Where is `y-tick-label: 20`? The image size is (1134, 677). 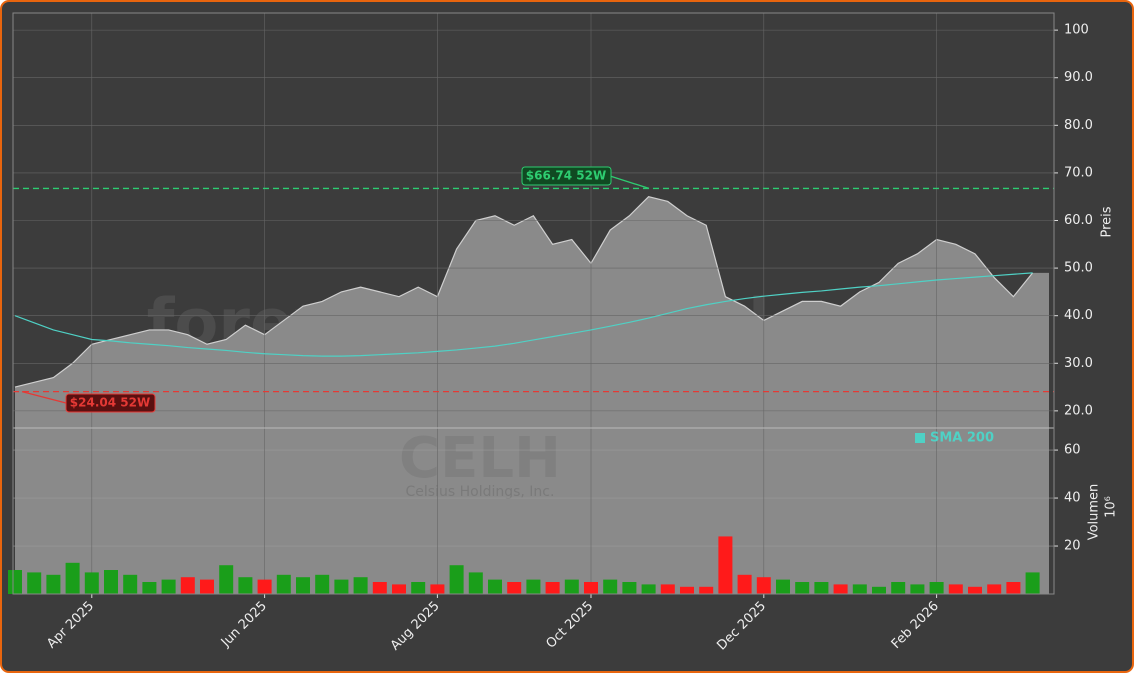 y-tick-label: 20 is located at coordinates (1072, 546).